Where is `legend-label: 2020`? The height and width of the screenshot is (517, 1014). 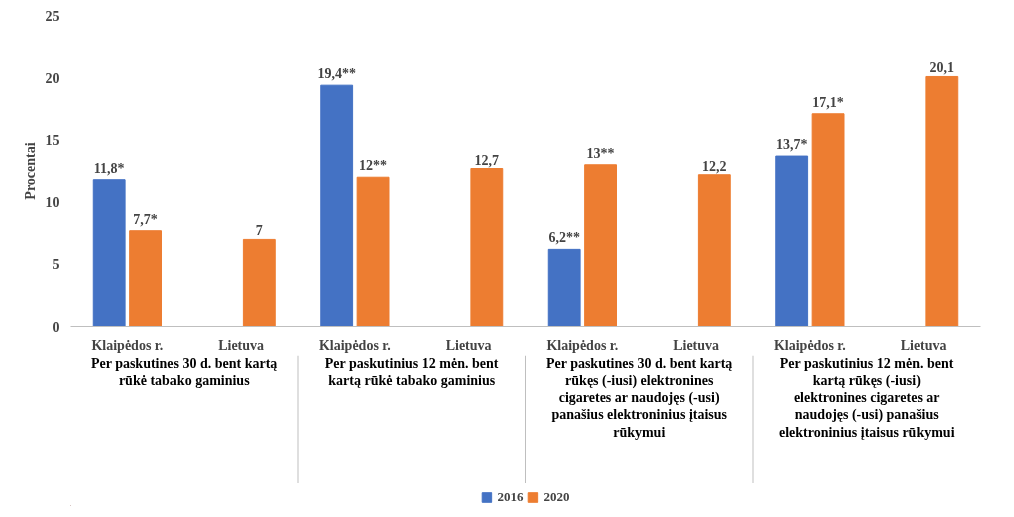 legend-label: 2020 is located at coordinates (556, 497).